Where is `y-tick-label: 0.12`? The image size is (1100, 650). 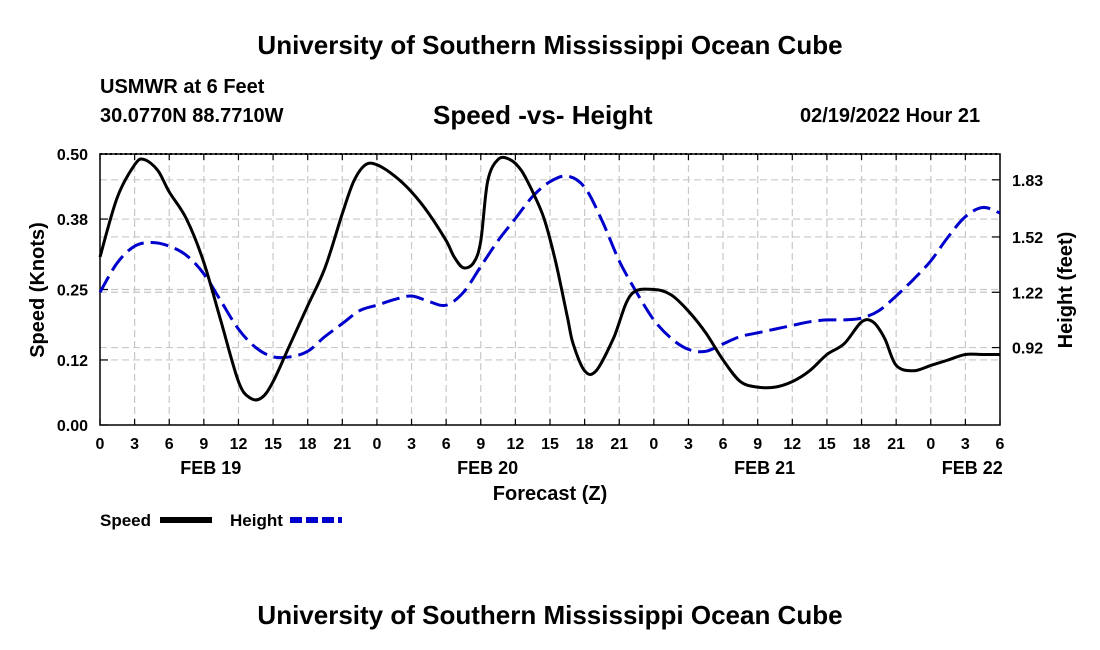 y-tick-label: 0.12 is located at coordinates (72, 361).